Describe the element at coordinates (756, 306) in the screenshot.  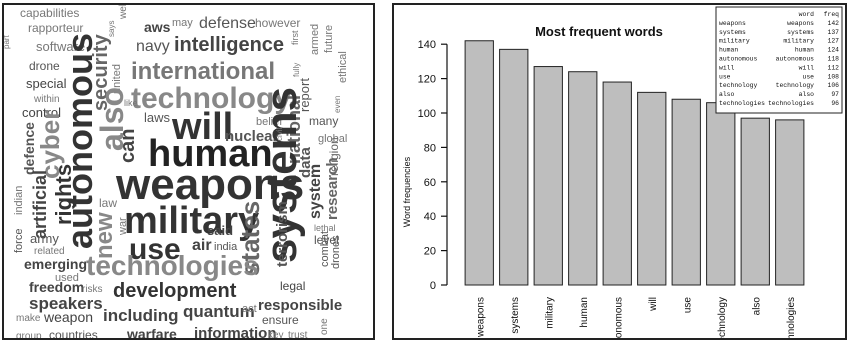
I see `x-tick-label: also` at that location.